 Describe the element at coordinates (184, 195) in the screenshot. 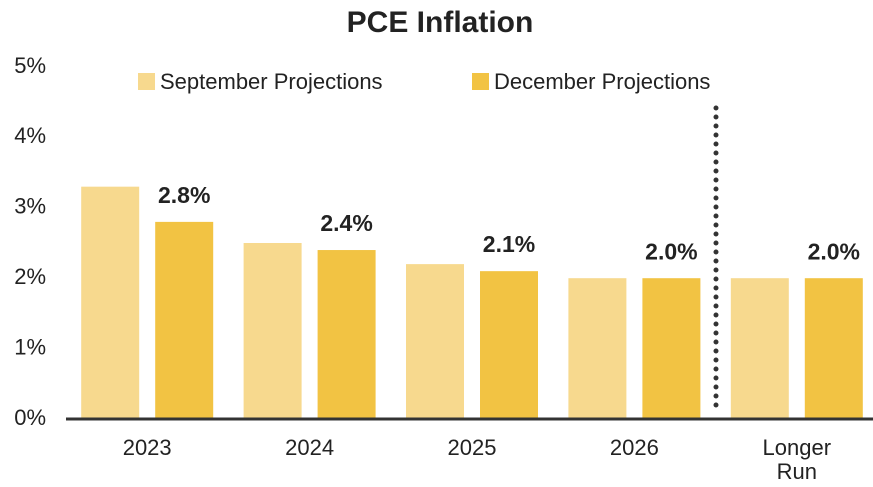

I see `data-label: 2.8%` at that location.